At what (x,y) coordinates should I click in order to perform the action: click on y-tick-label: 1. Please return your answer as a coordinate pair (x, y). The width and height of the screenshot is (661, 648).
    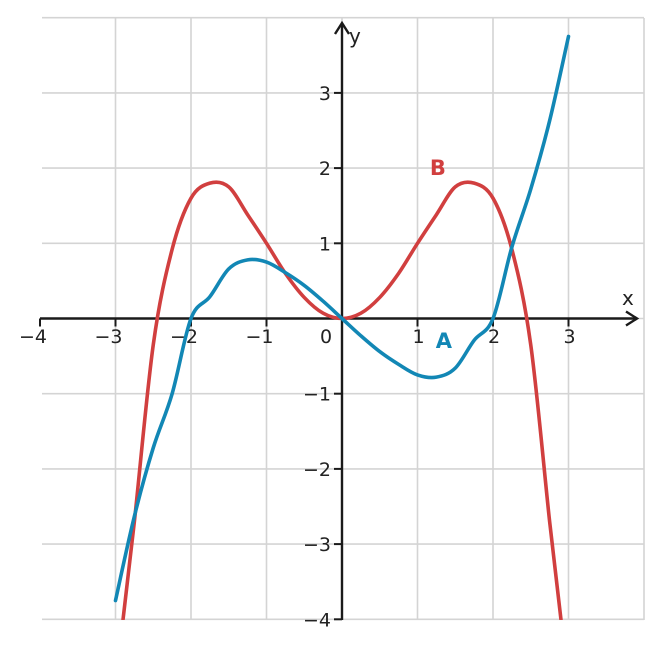
    Looking at the image, I should click on (325, 244).